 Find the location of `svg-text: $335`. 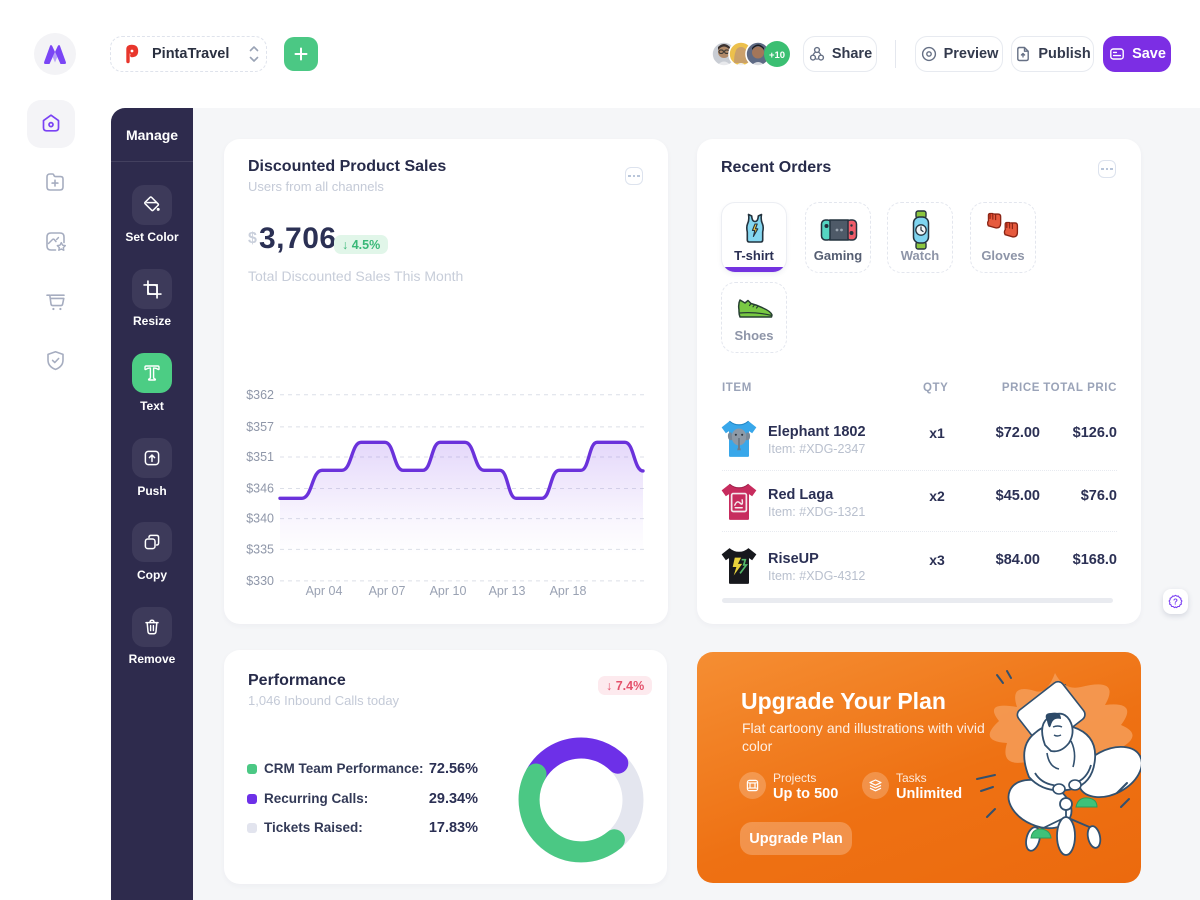

svg-text: $335 is located at coordinates (260, 549).